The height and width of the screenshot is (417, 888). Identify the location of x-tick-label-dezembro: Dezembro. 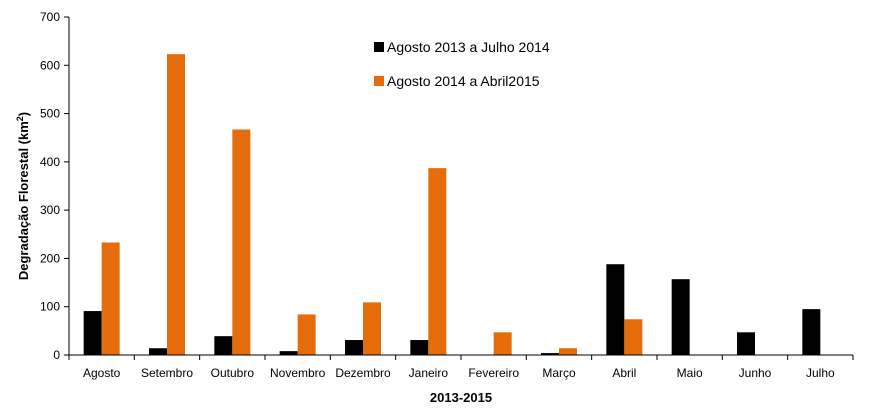
(363, 373).